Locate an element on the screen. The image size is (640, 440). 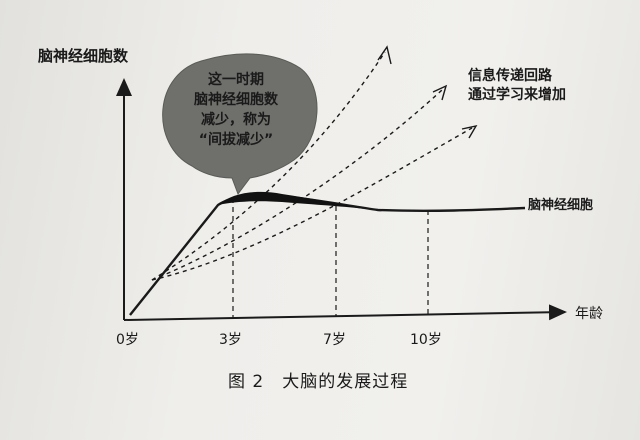
callout-bubble is located at coordinates (240, 124).